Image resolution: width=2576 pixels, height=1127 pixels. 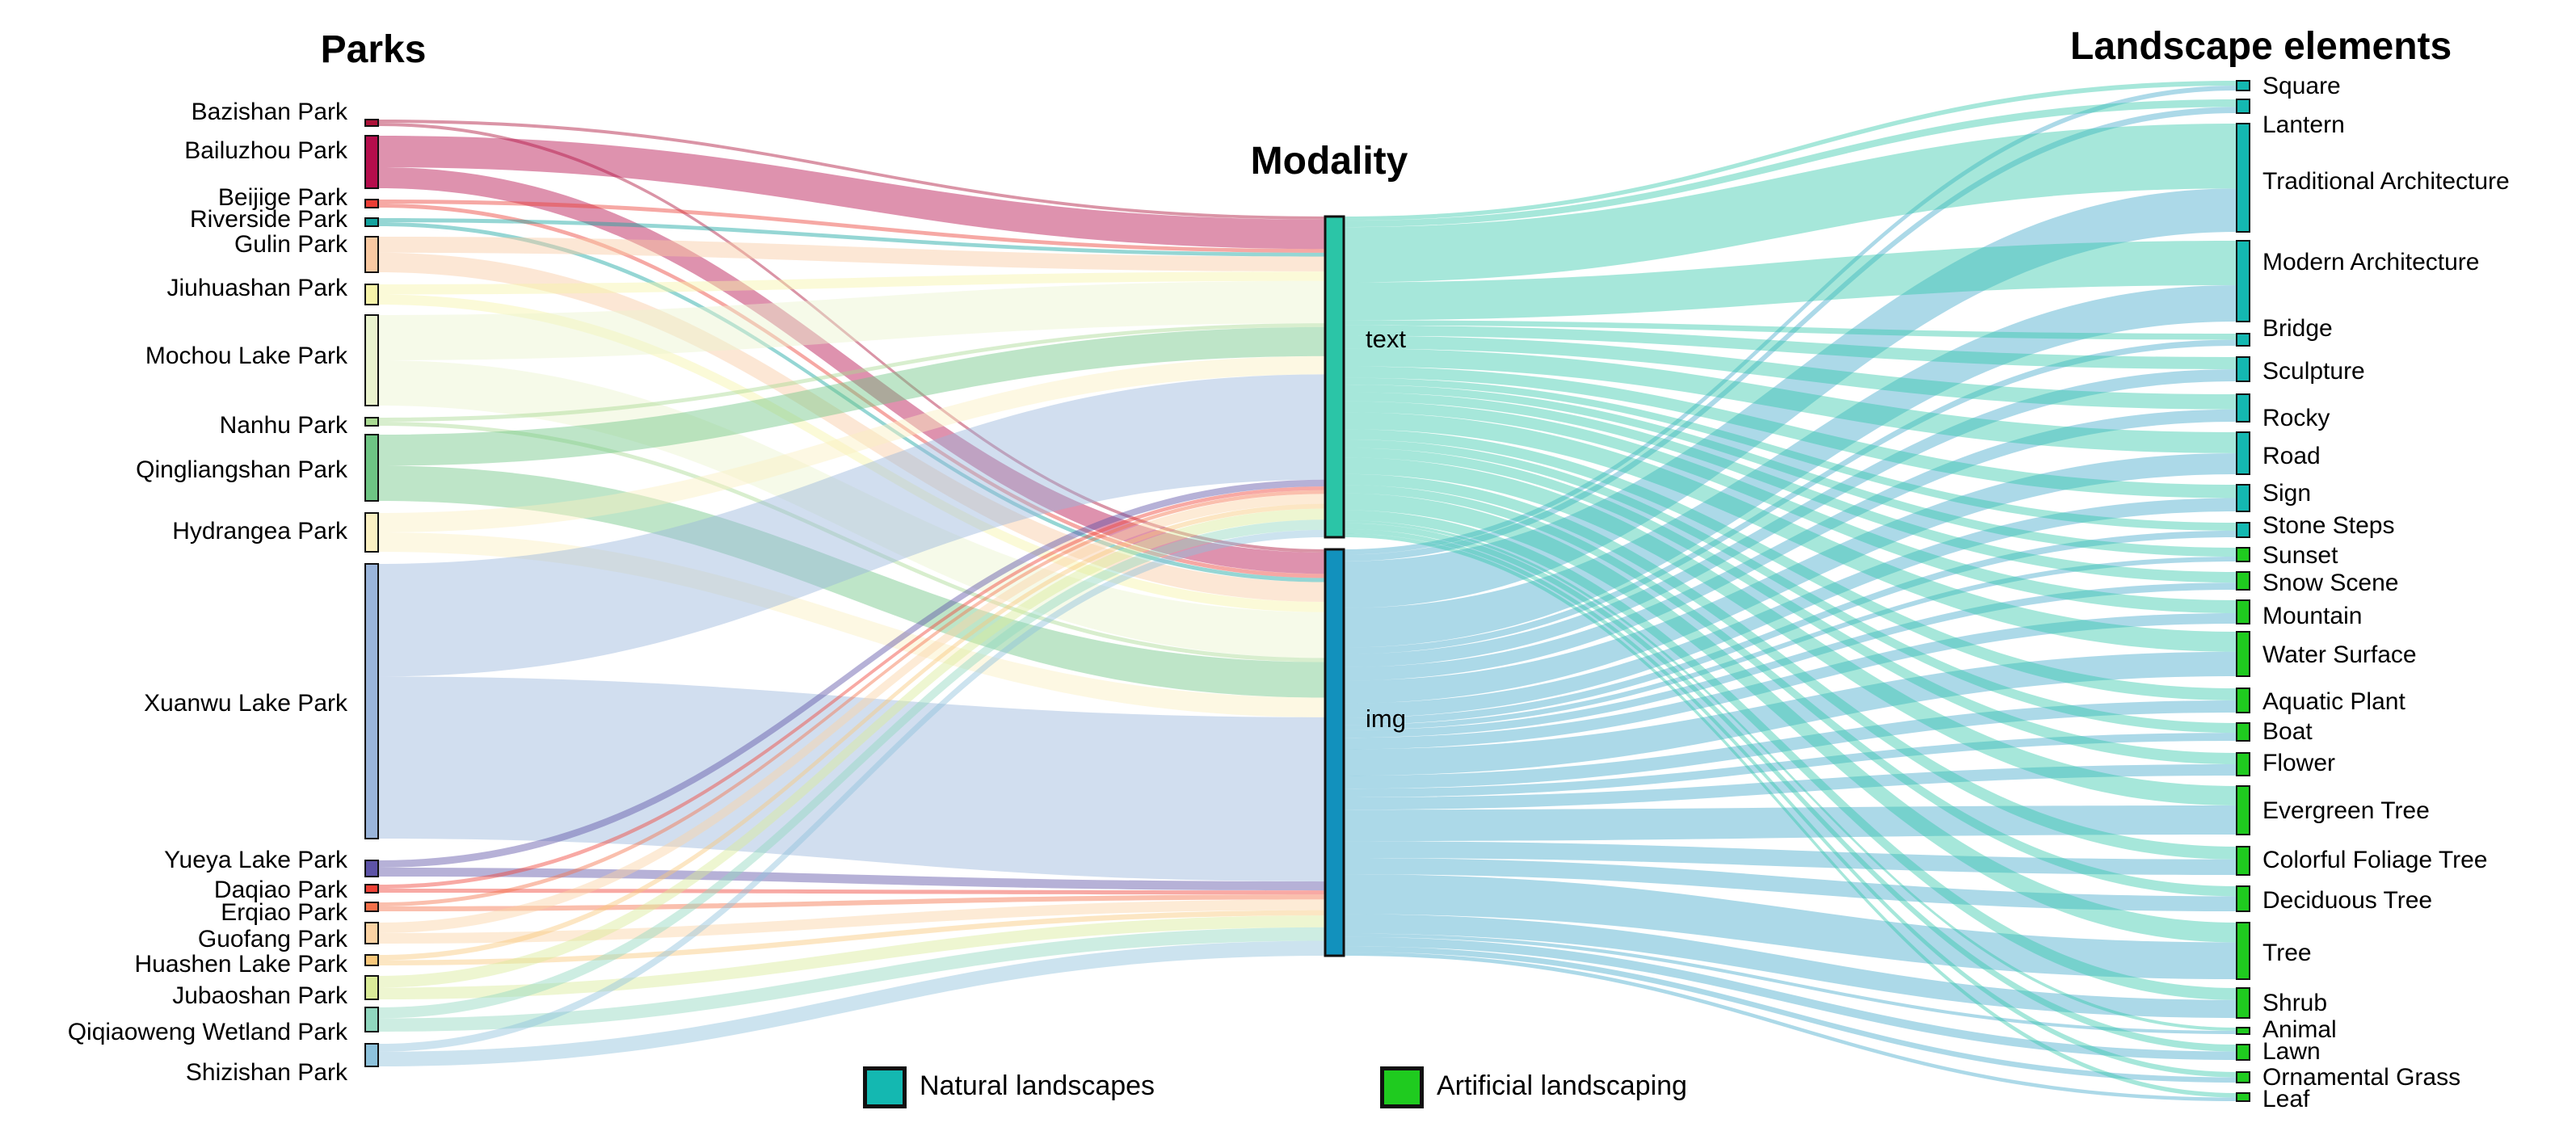 I want to click on flow-text-to-bridge, so click(x=1790, y=330).